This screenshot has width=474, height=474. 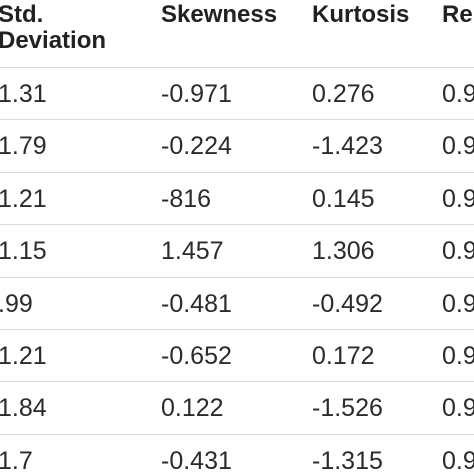 What do you see at coordinates (219, 14) in the screenshot?
I see `header-skewness: Skewness` at bounding box center [219, 14].